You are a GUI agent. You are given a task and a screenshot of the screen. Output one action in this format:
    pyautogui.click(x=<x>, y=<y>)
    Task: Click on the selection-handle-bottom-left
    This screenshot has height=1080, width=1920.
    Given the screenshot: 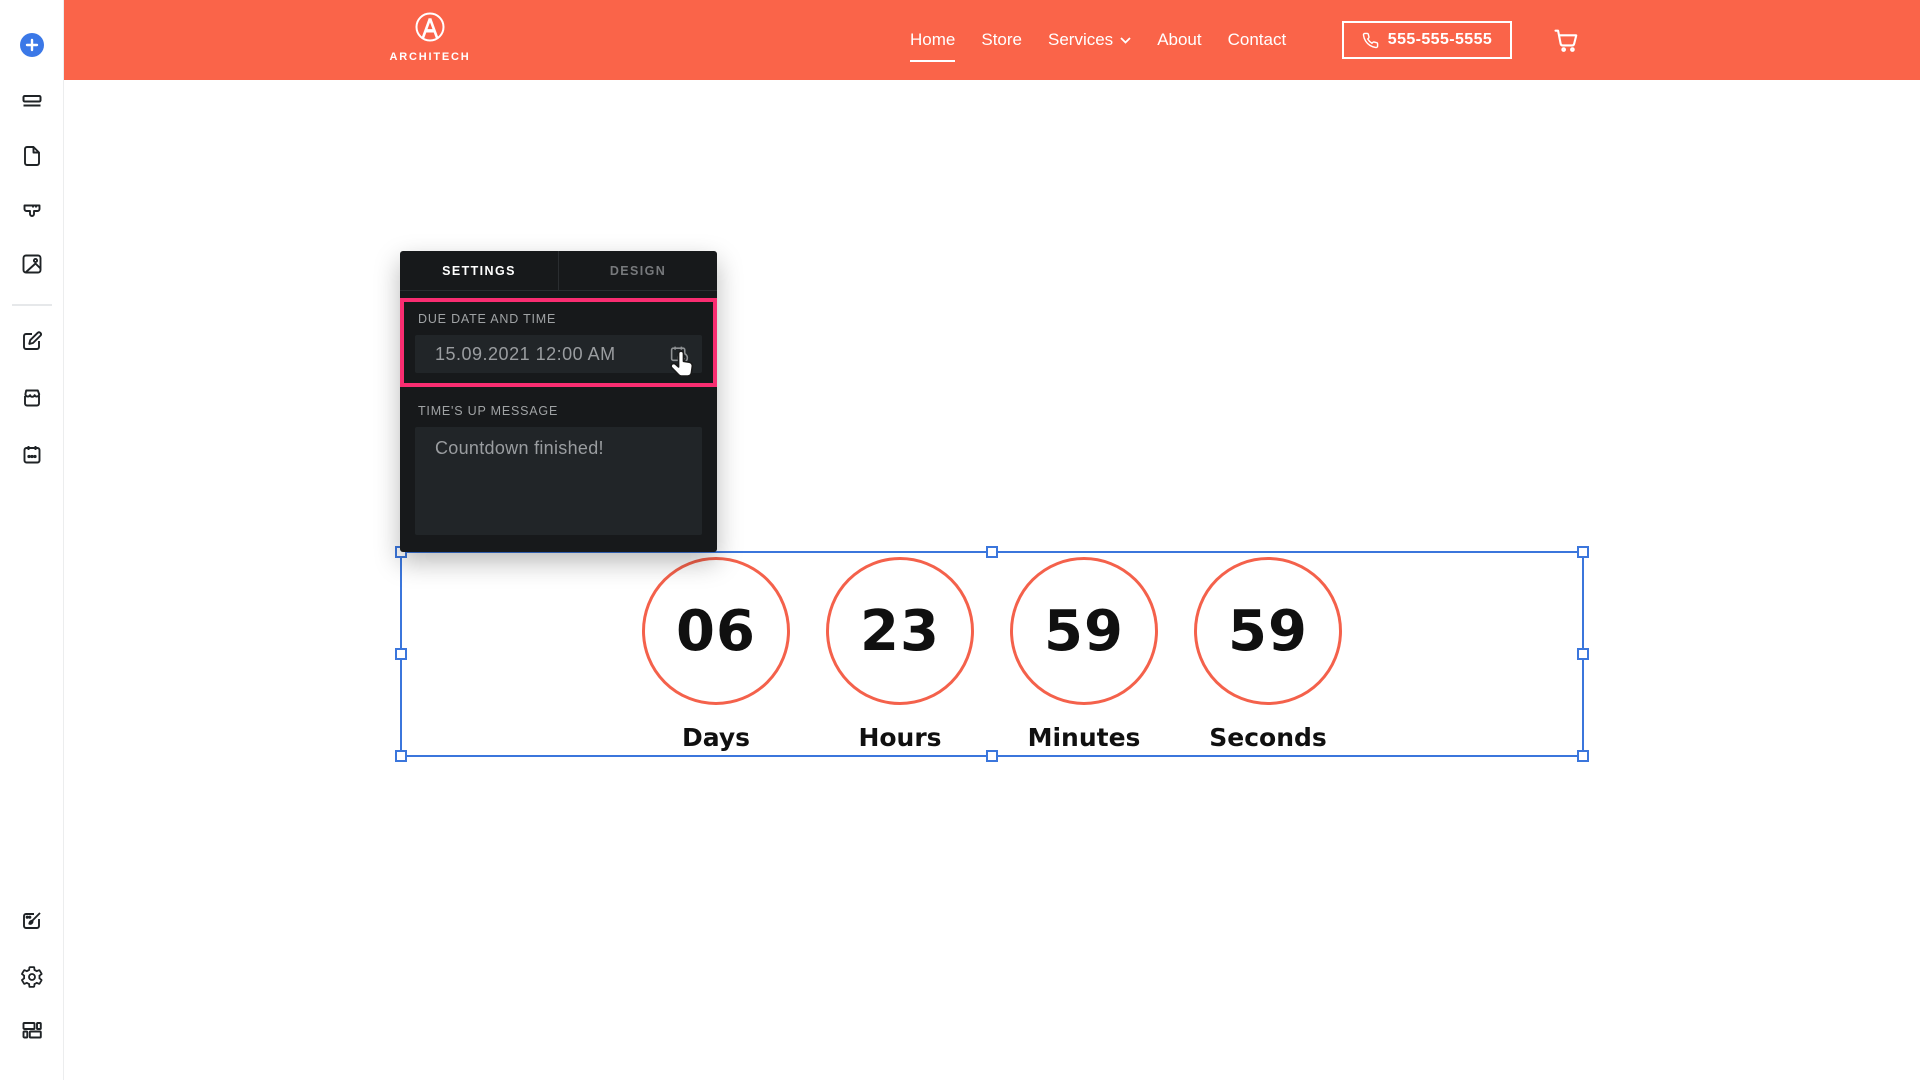 What is the action you would take?
    pyautogui.click(x=401, y=756)
    